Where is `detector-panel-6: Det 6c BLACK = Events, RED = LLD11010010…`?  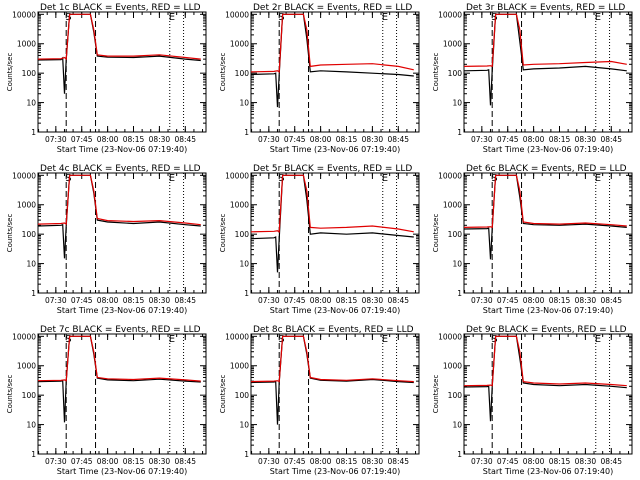 detector-panel-6: Det 6c BLACK = Events, RED = LLD11010010… is located at coordinates (532, 239).